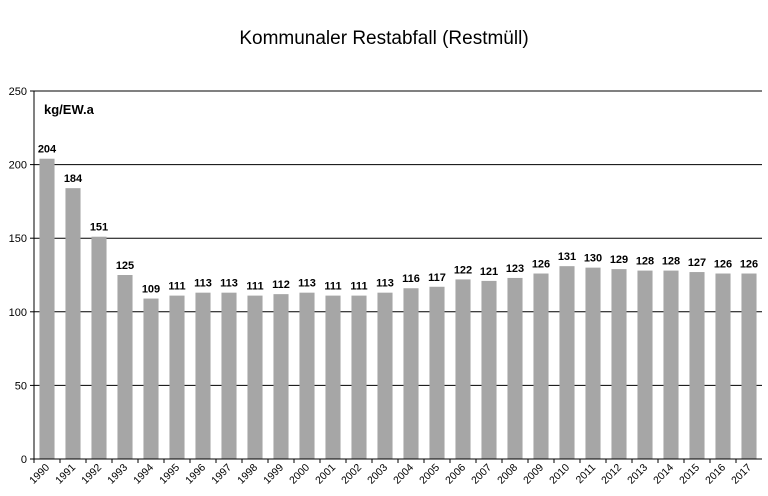 The width and height of the screenshot is (768, 496). Describe the element at coordinates (411, 279) in the screenshot. I see `data-label: 116` at that location.